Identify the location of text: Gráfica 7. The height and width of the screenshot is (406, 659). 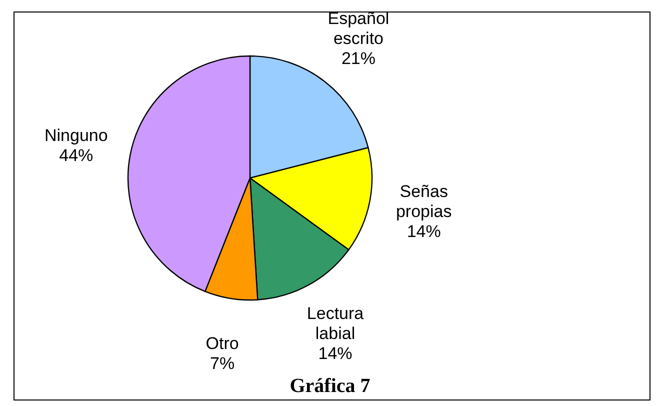
(330, 386).